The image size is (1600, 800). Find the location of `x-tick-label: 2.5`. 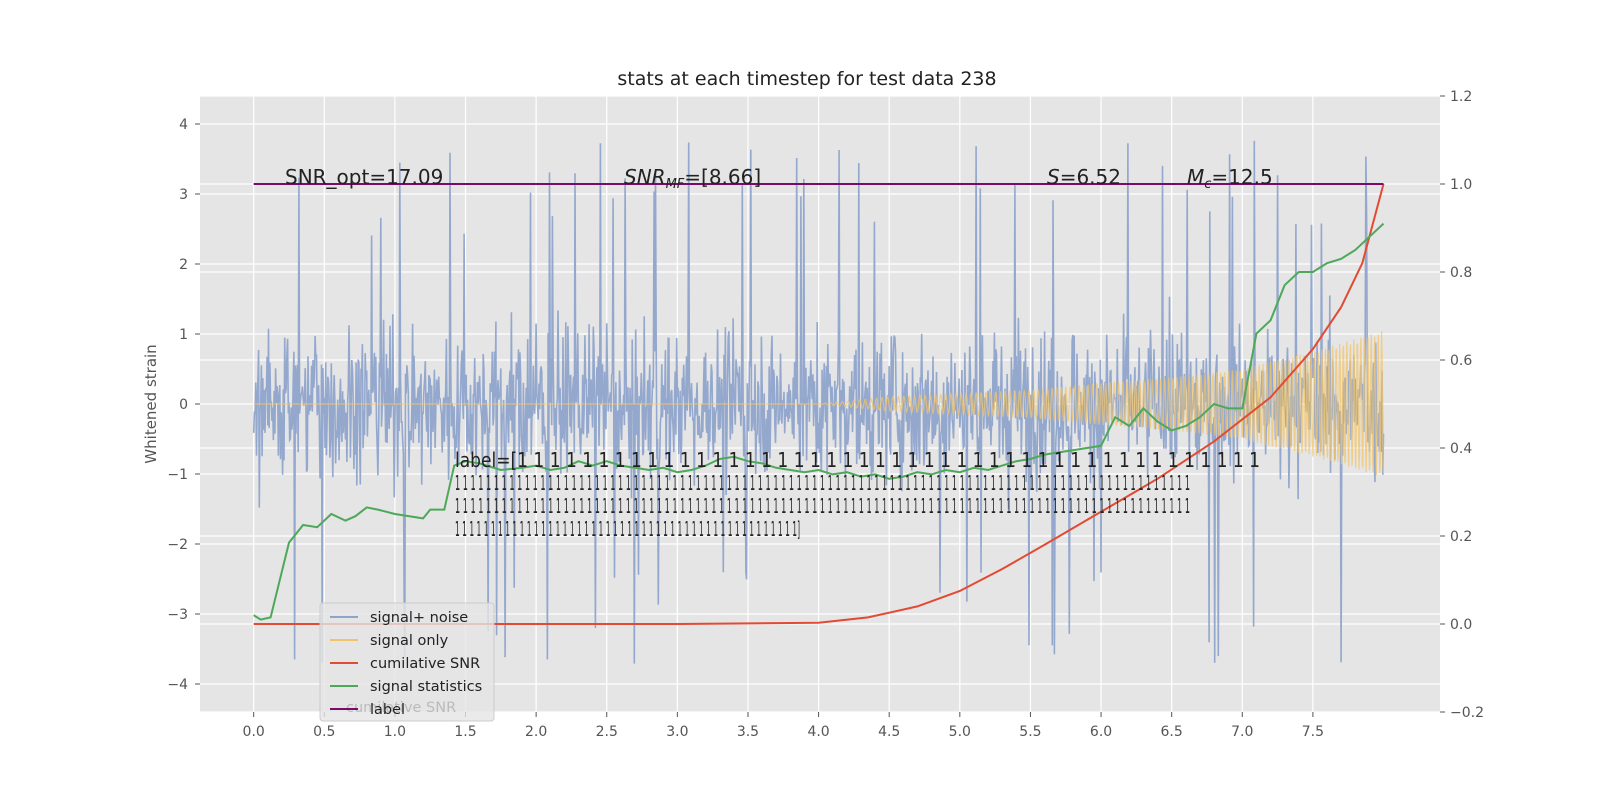

x-tick-label: 2.5 is located at coordinates (607, 732).